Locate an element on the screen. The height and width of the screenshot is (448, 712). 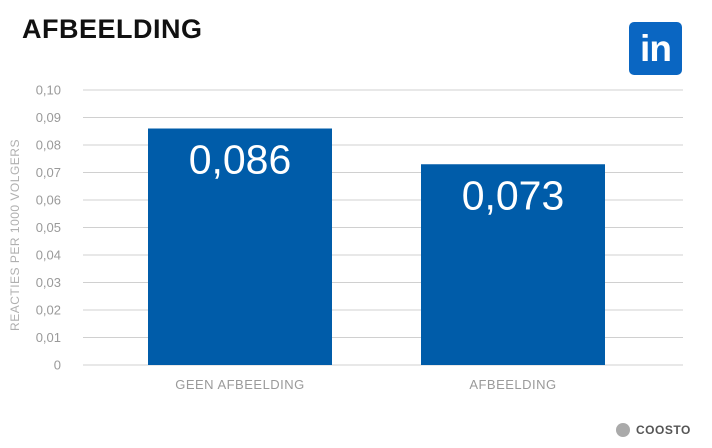
category-label: AFBEELDING is located at coordinates (512, 384).